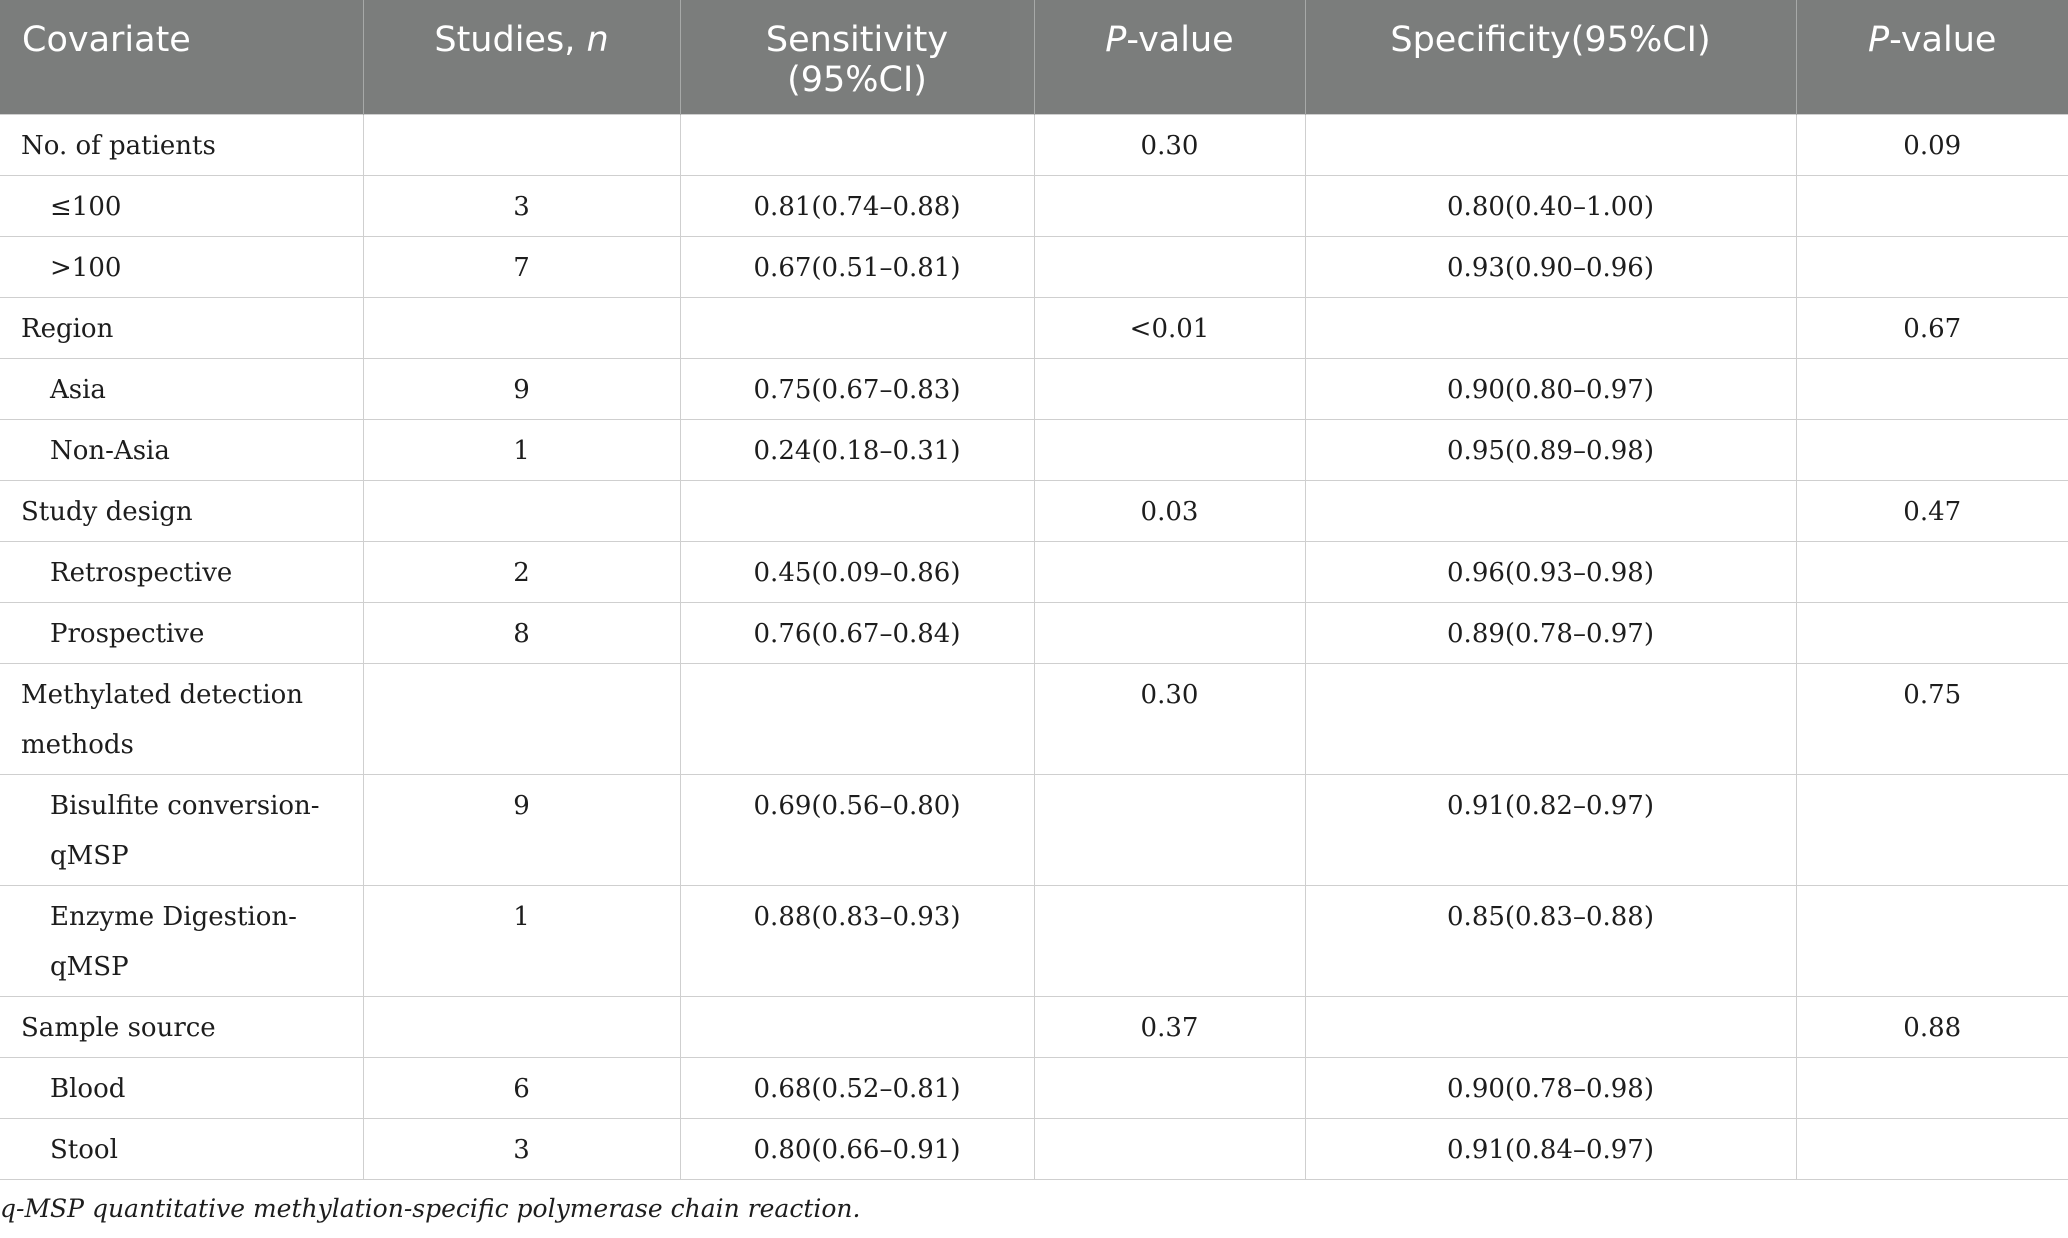 This screenshot has width=2068, height=1238. Describe the element at coordinates (857, 1148) in the screenshot. I see `sensitivity-cell: 0.80(0.66–0.91)` at that location.